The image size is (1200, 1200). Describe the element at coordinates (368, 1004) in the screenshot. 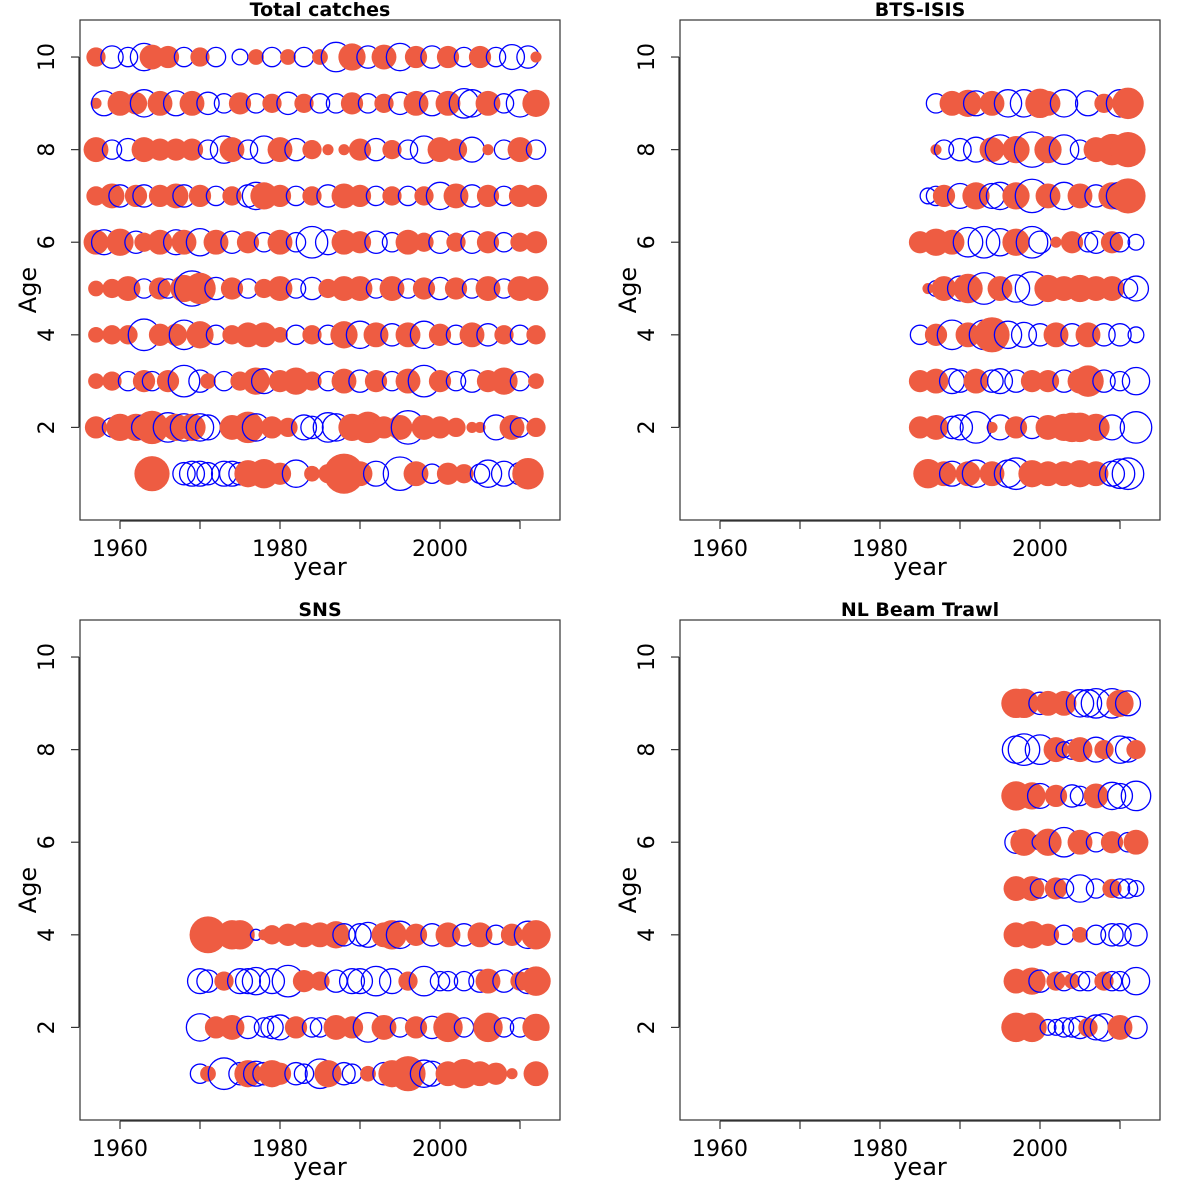

I see `bubbles` at that location.